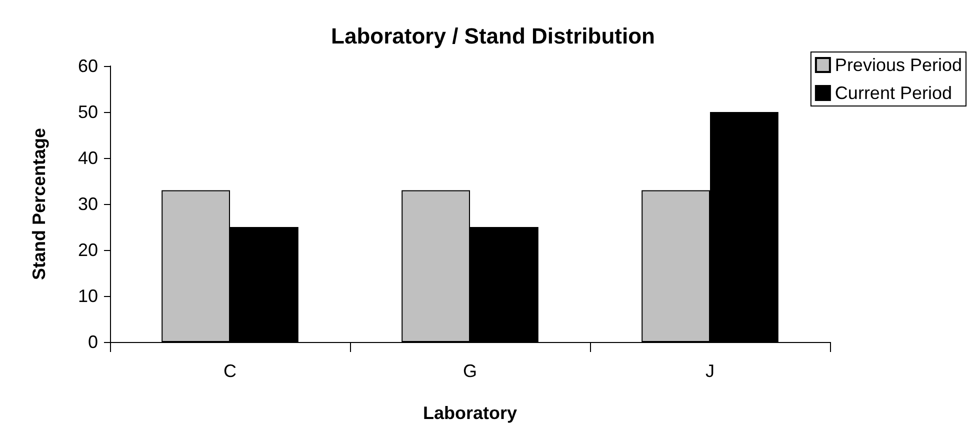 This screenshot has height=448, width=976. What do you see at coordinates (470, 371) in the screenshot?
I see `x-tick-label: G` at bounding box center [470, 371].